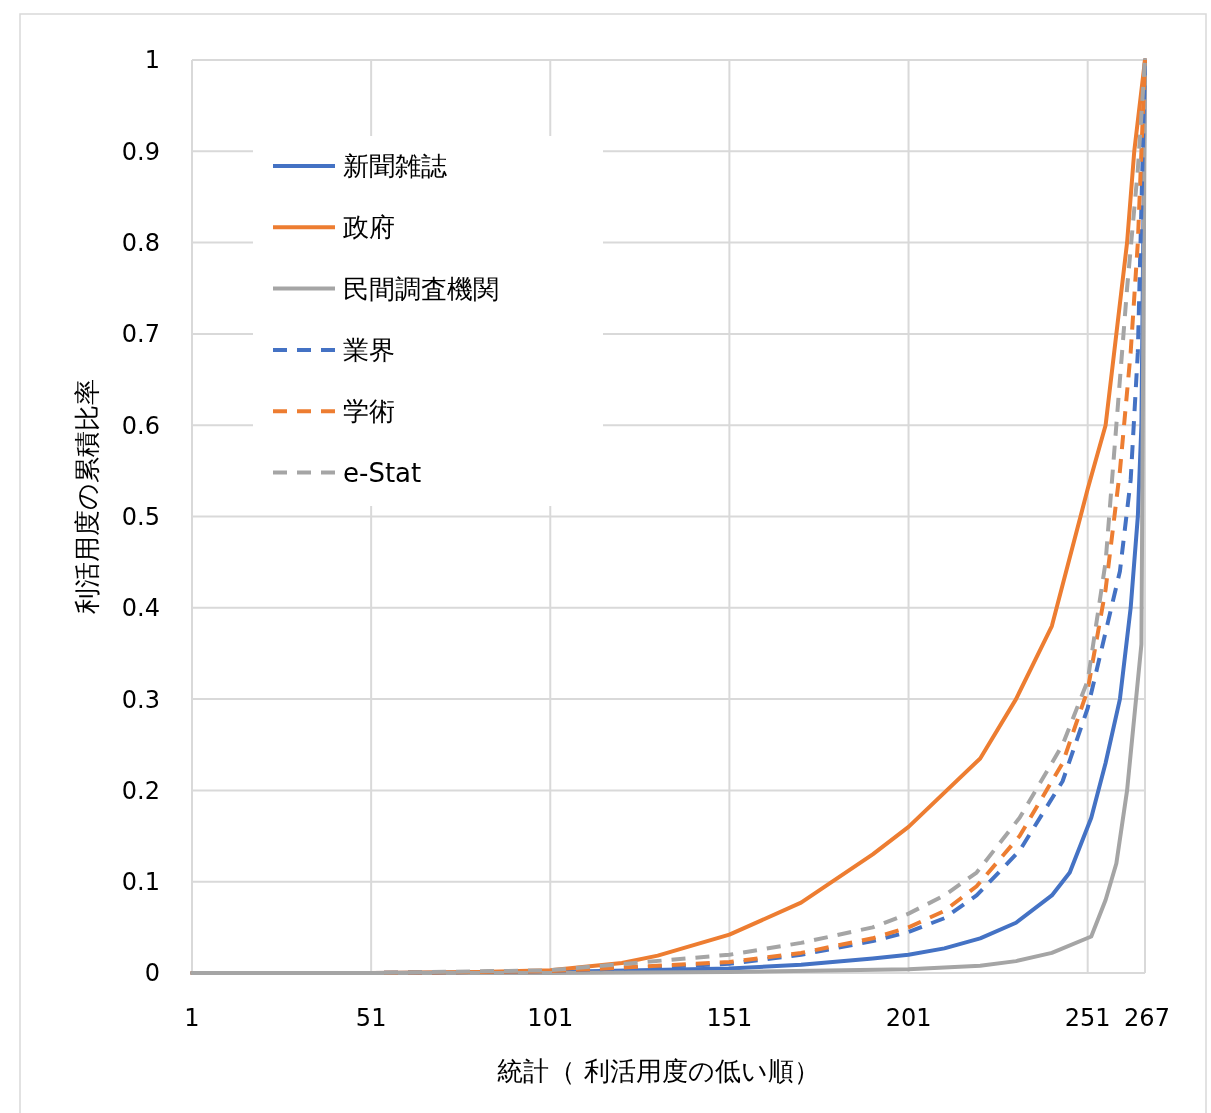 This screenshot has width=1211, height=1113. Describe the element at coordinates (395, 166) in the screenshot. I see `legend-label: 新聞雑誌` at that location.